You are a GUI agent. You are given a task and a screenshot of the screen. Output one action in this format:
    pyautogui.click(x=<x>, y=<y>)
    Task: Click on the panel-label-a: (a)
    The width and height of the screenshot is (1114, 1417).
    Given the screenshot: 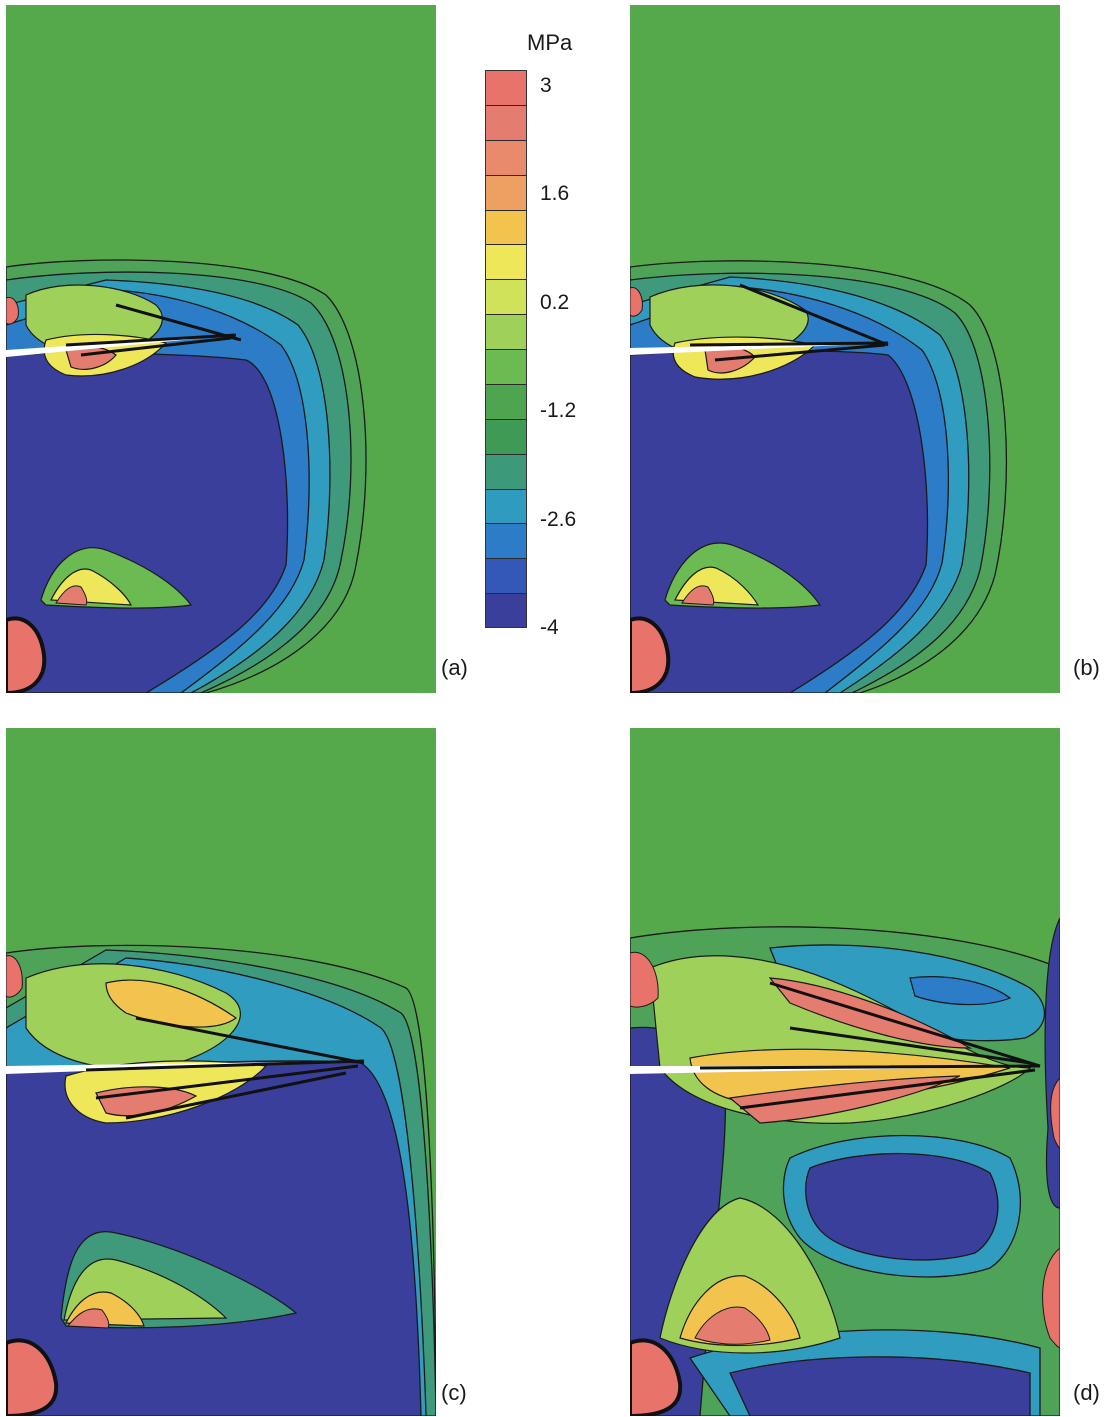 What is the action you would take?
    pyautogui.click(x=454, y=667)
    